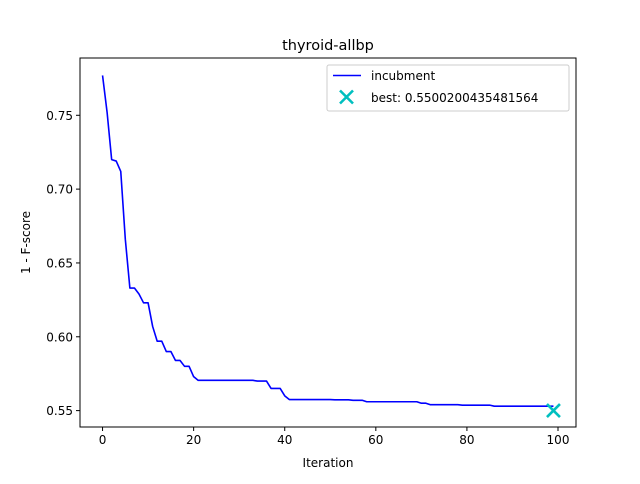  Describe the element at coordinates (59, 116) in the screenshot. I see `y-tick-label: 0.75` at that location.